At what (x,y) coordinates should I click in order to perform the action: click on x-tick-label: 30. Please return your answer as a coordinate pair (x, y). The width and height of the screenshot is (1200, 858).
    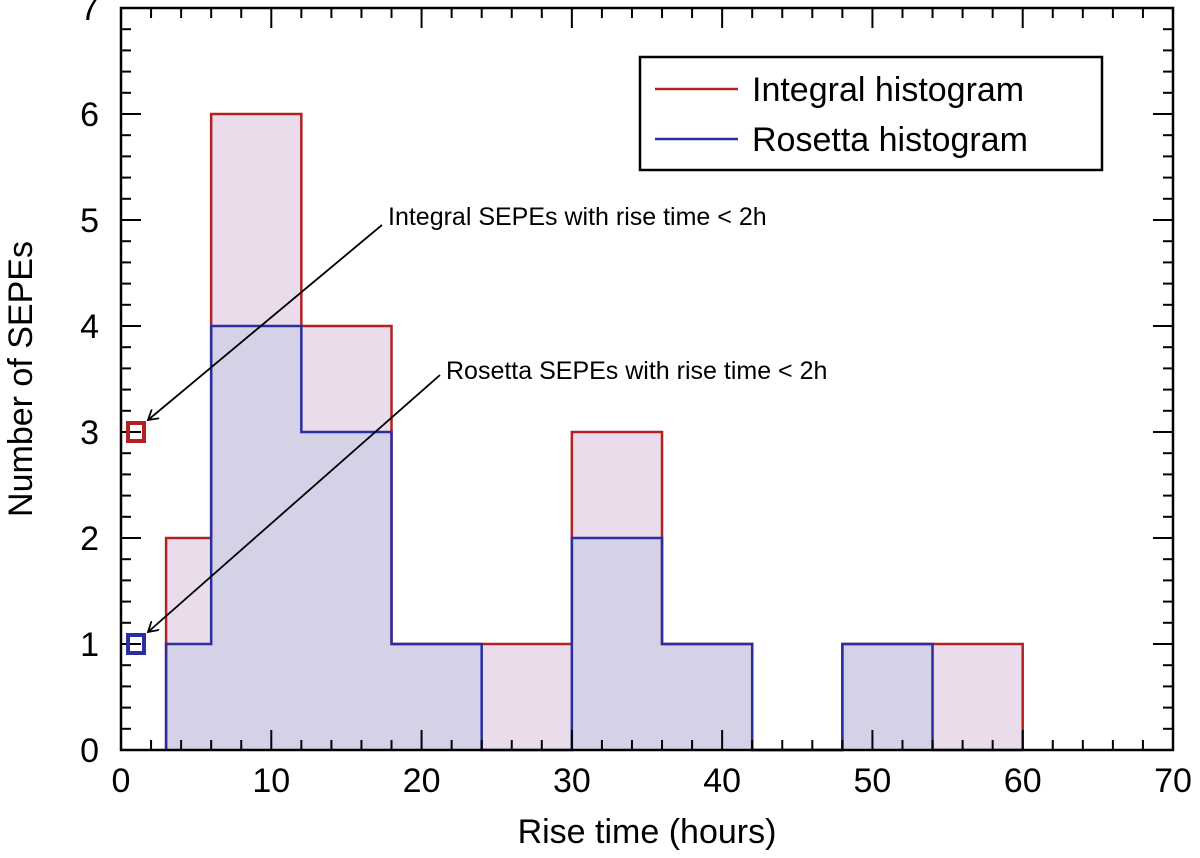
    Looking at the image, I should click on (572, 781).